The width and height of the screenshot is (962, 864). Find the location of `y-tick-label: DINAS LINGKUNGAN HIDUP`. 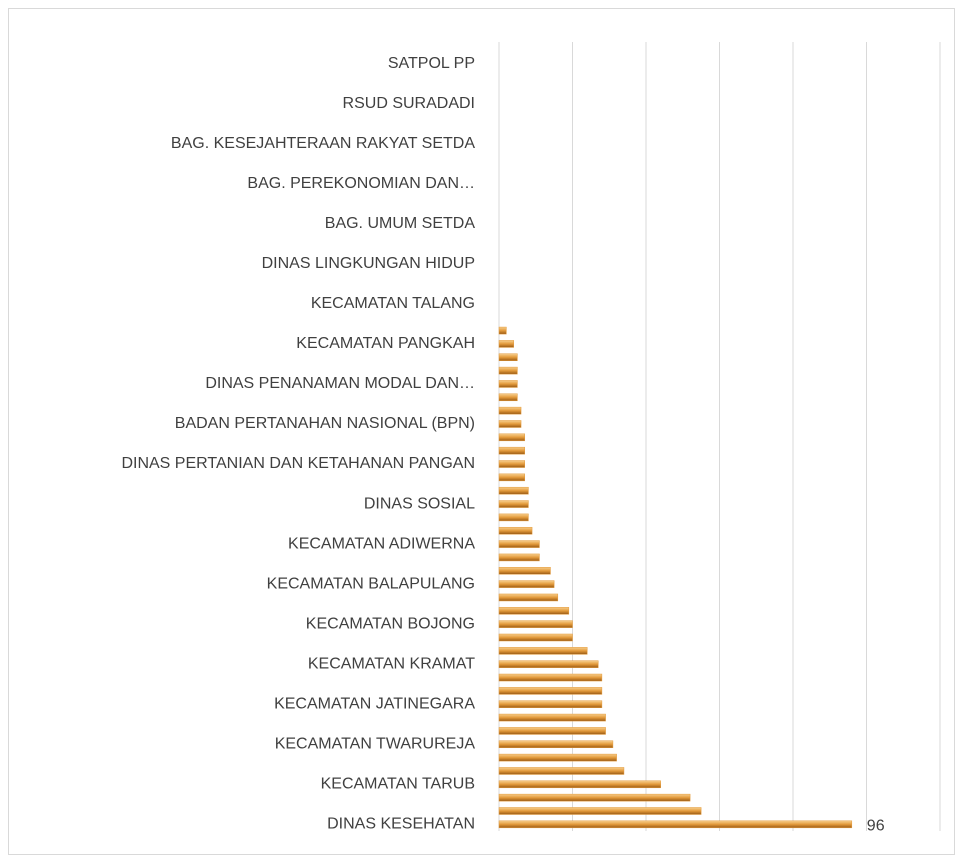

y-tick-label: DINAS LINGKUNGAN HIDUP is located at coordinates (368, 263).